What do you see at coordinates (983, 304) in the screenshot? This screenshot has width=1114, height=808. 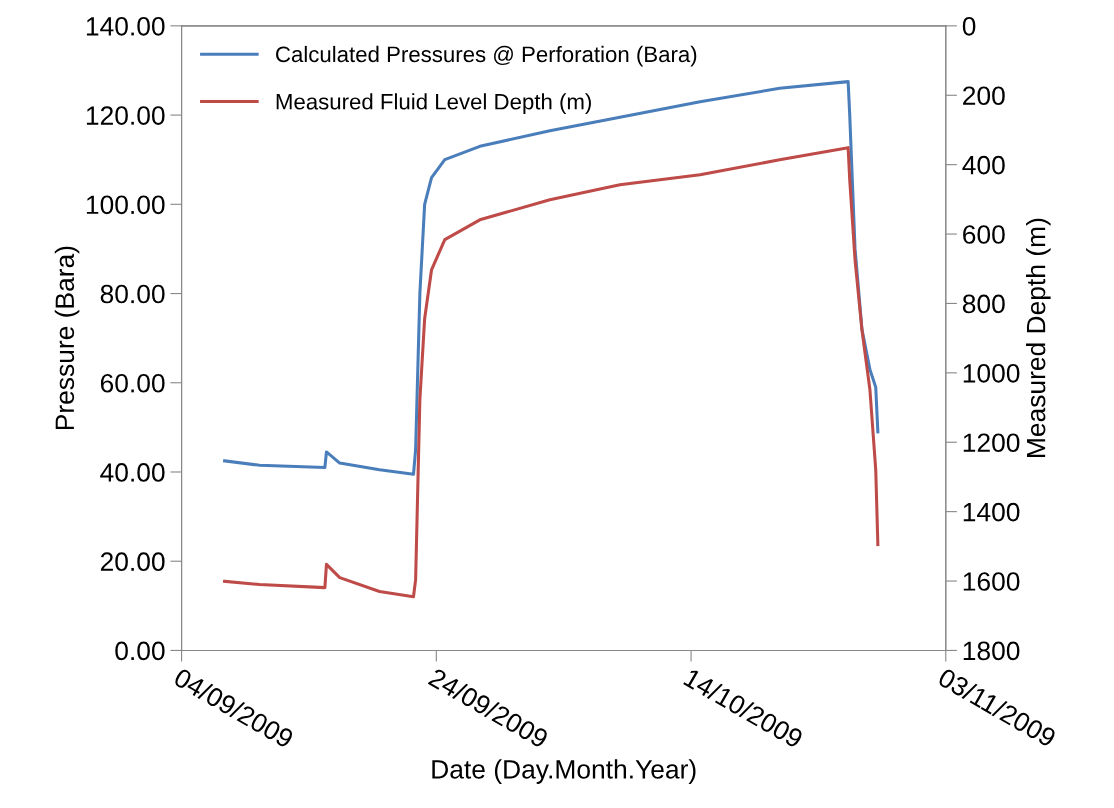 I see `y2-tick-label: 800` at bounding box center [983, 304].